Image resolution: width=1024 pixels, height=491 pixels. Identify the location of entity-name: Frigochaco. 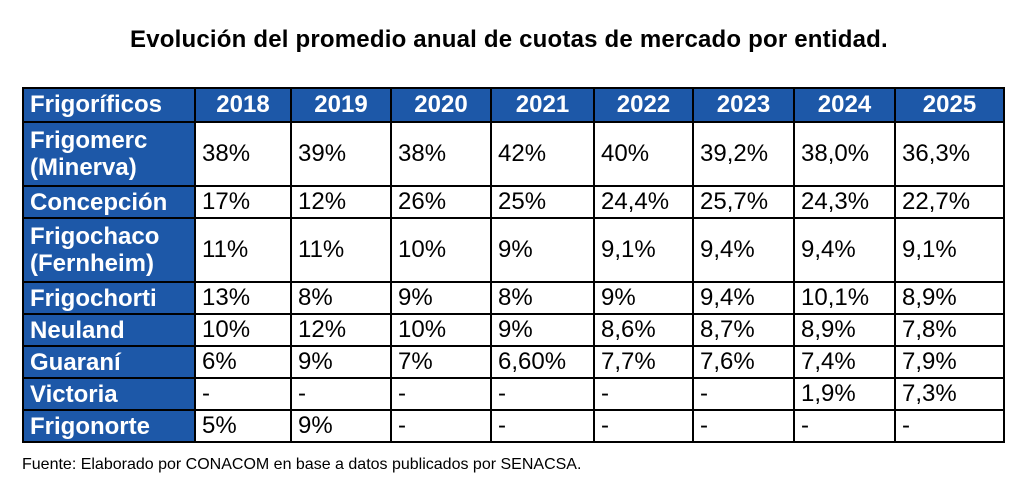
(95, 236).